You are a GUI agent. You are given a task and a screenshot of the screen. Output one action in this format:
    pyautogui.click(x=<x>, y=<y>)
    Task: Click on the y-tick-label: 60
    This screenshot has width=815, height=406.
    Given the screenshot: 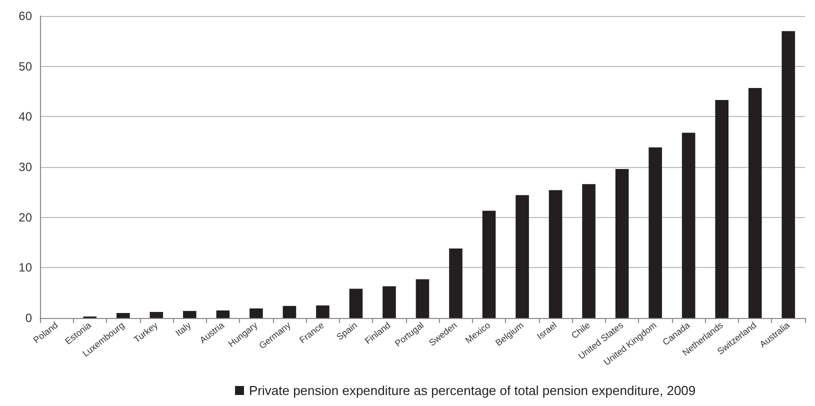 What is the action you would take?
    pyautogui.click(x=25, y=16)
    